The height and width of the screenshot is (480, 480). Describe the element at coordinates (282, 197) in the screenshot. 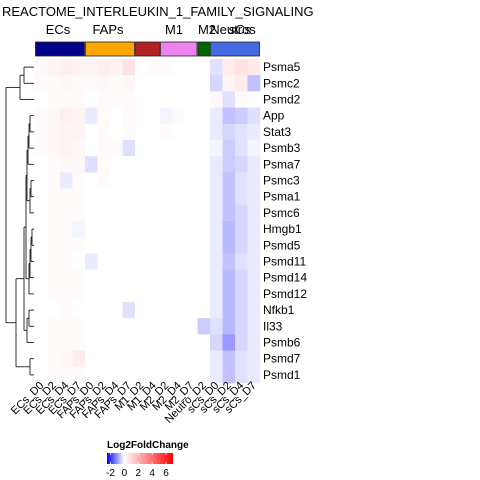

I see `row-label: Psma1` at that location.